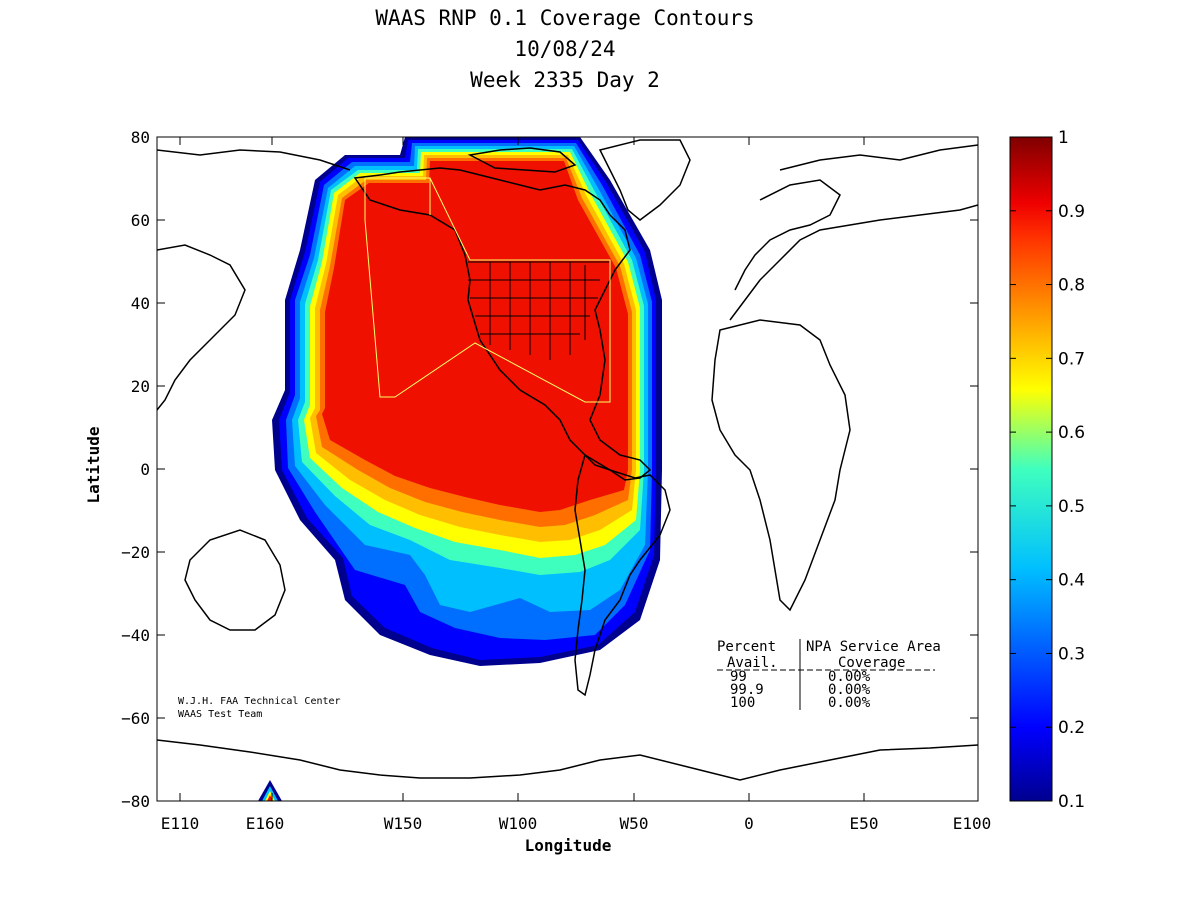 The image size is (1200, 900). Describe the element at coordinates (738, 677) in the screenshot. I see `table-row-avail: 99` at that location.